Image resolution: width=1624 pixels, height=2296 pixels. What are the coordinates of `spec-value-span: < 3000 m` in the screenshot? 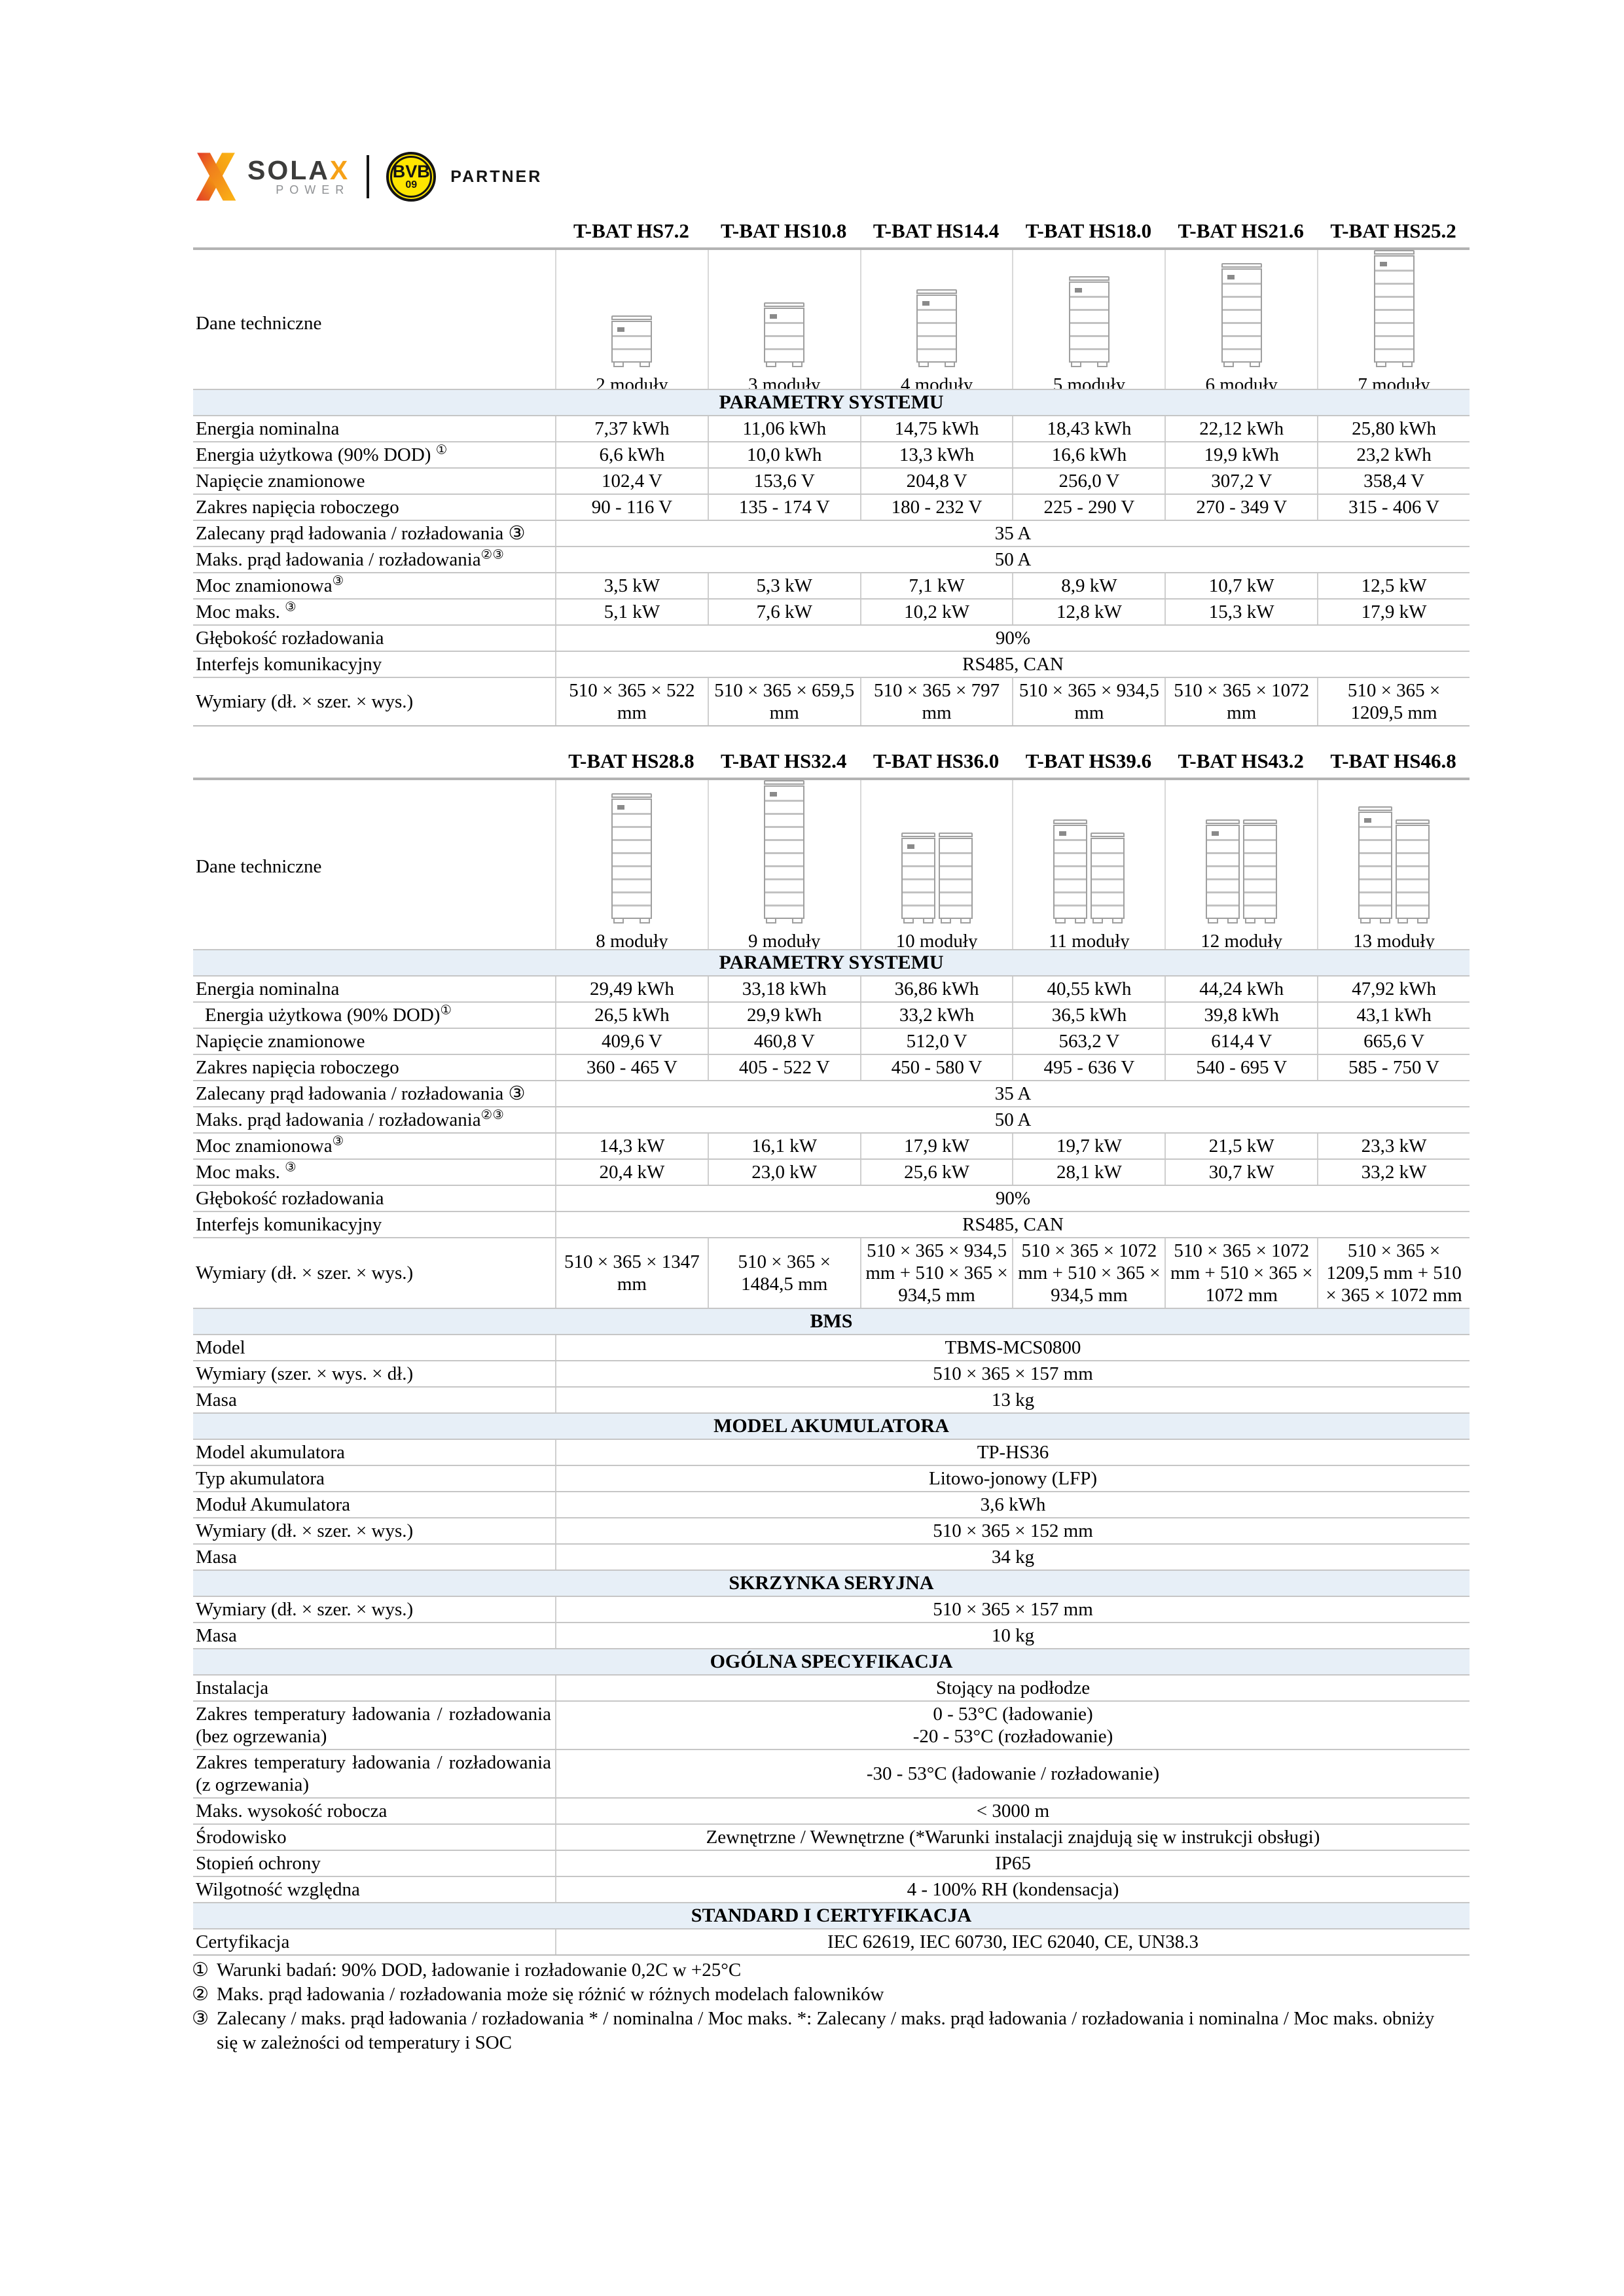 It's located at (1012, 1811).